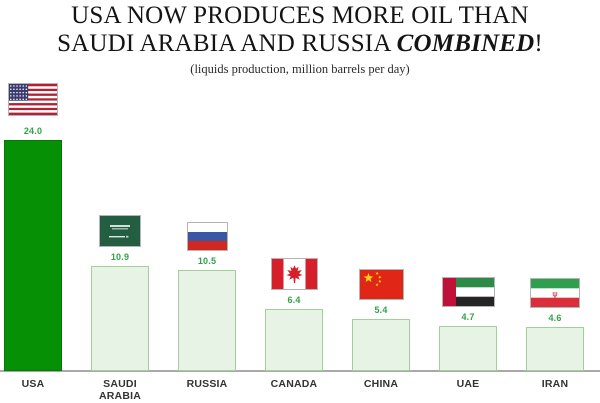  Describe the element at coordinates (300, 371) in the screenshot. I see `x-axis-line` at that location.